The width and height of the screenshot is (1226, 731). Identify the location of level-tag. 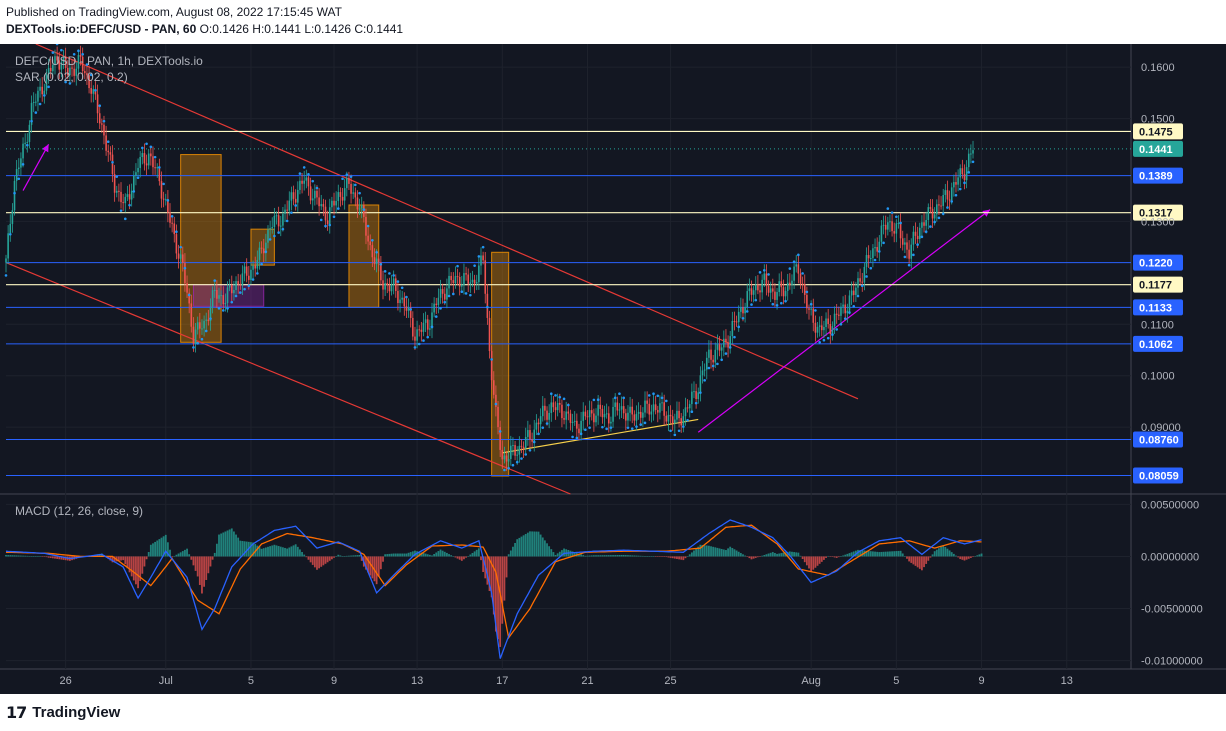
(1158, 439).